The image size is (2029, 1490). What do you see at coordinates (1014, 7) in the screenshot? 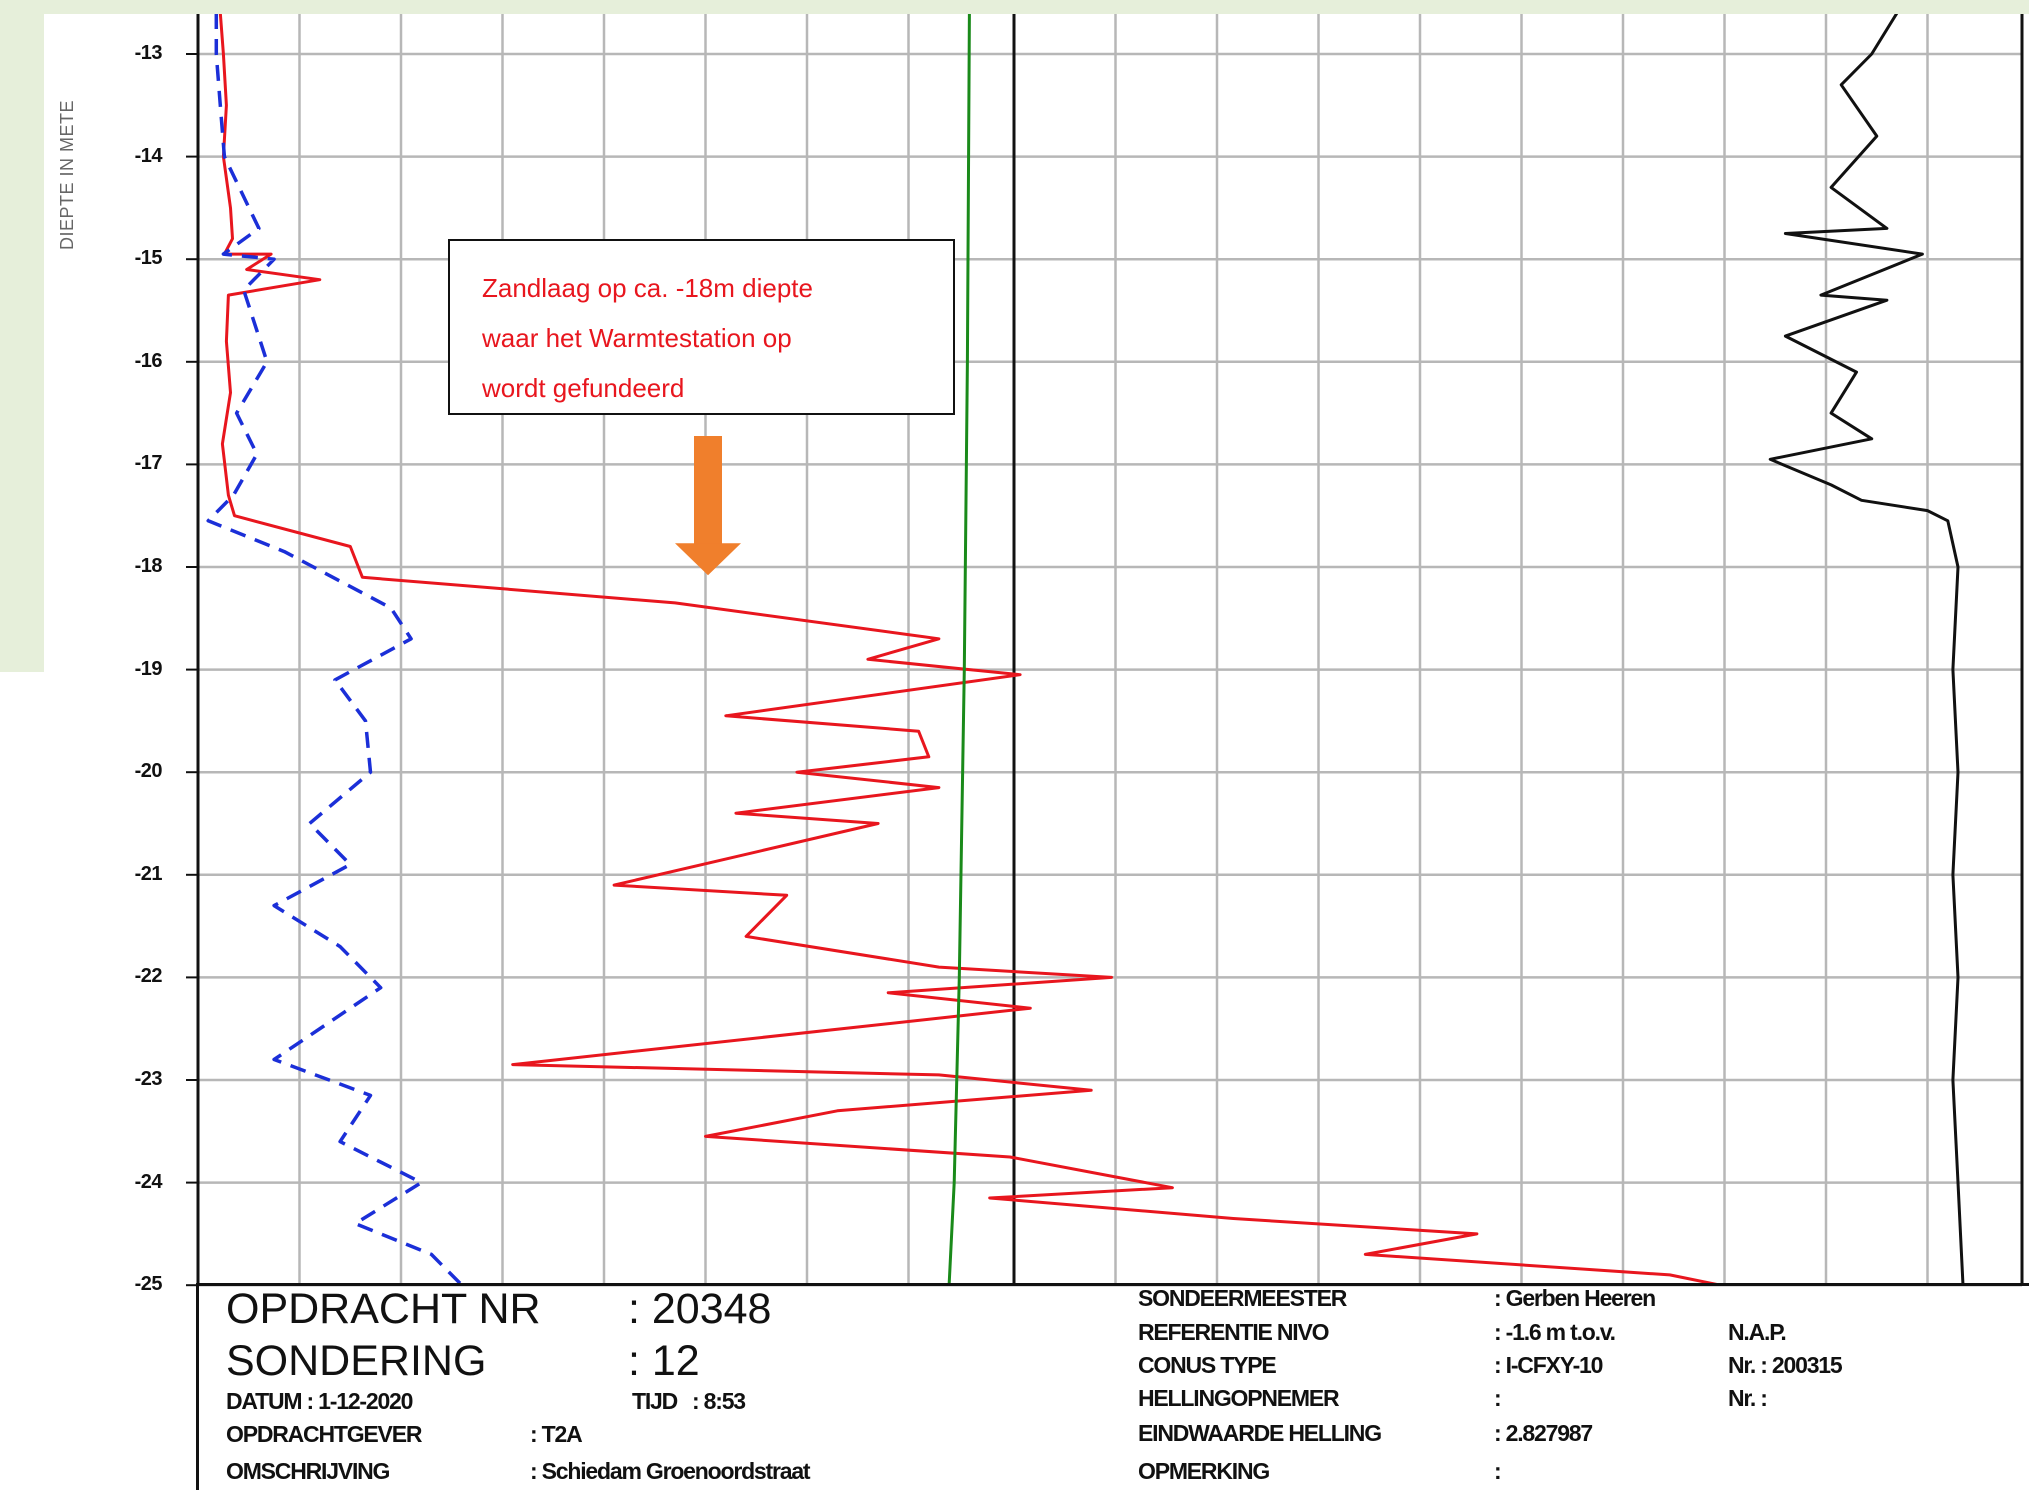
I see `green-background-band` at bounding box center [1014, 7].